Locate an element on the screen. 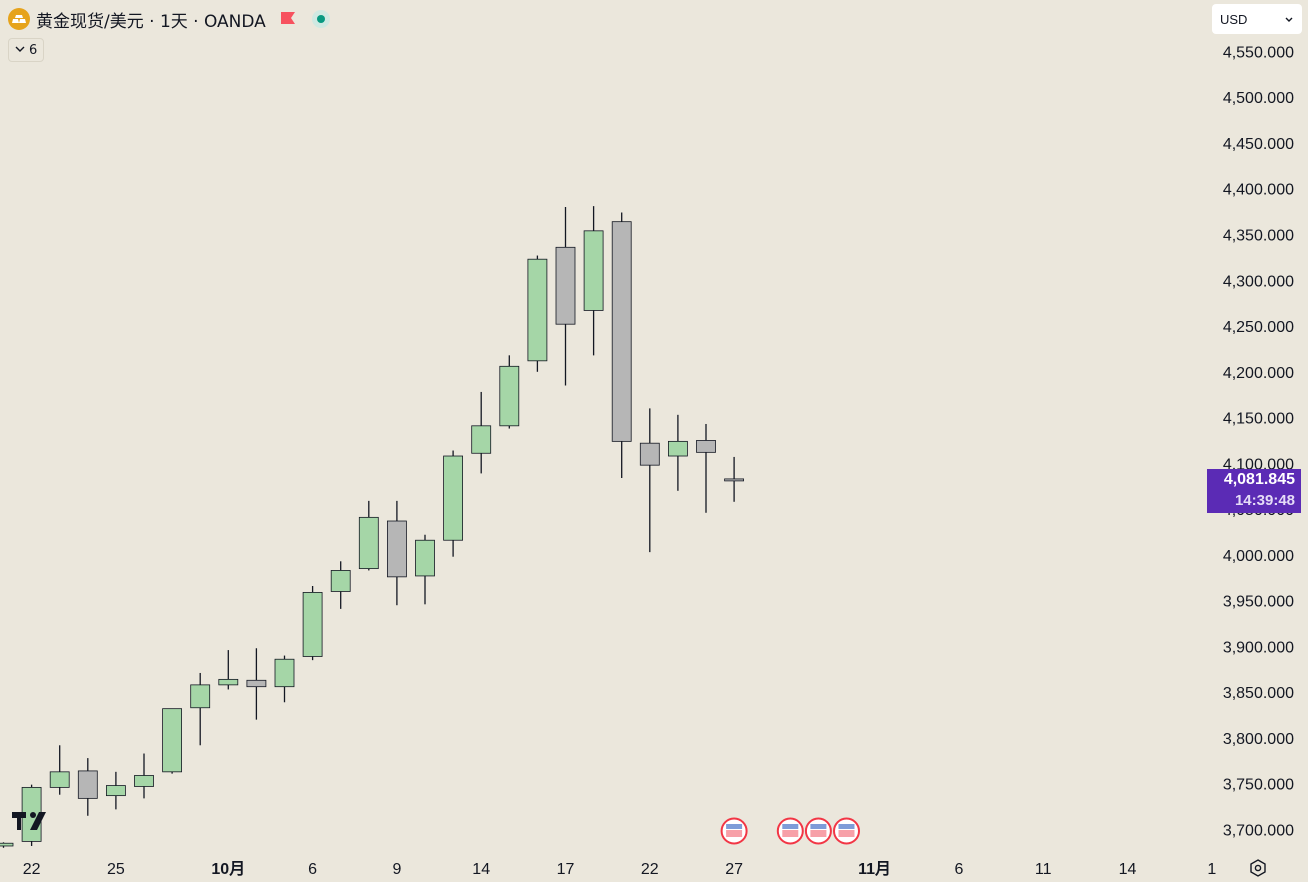  price-axis-label: 4,400.000 is located at coordinates (1258, 190).